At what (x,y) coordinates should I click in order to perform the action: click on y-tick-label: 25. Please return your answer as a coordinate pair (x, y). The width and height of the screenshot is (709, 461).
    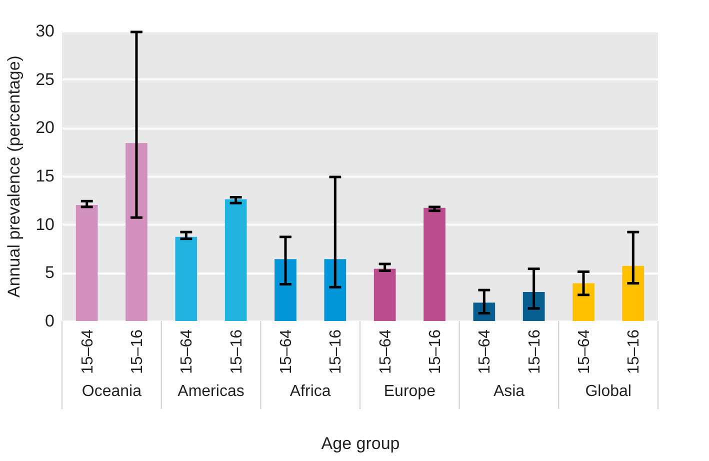
    Looking at the image, I should click on (45, 79).